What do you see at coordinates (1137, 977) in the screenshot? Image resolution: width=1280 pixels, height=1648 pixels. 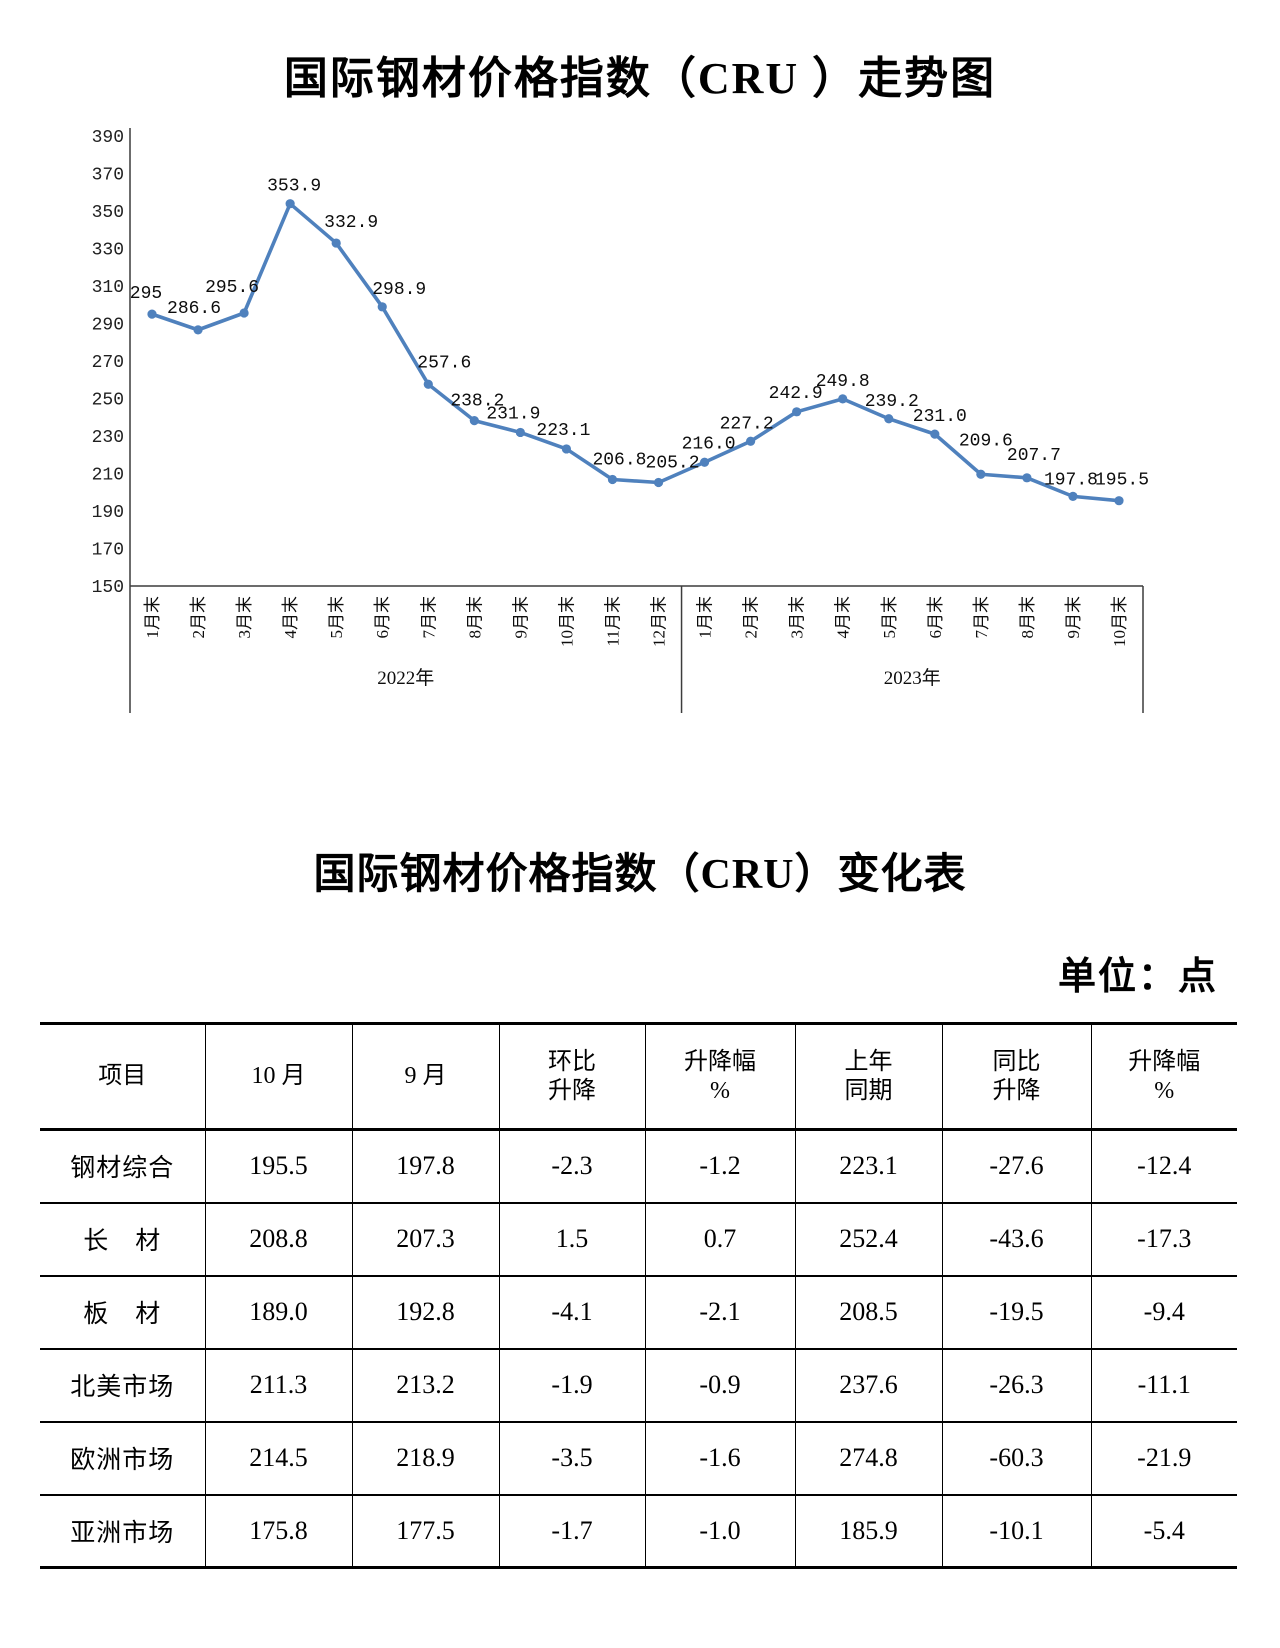 I see `unit-note: 单位：点` at bounding box center [1137, 977].